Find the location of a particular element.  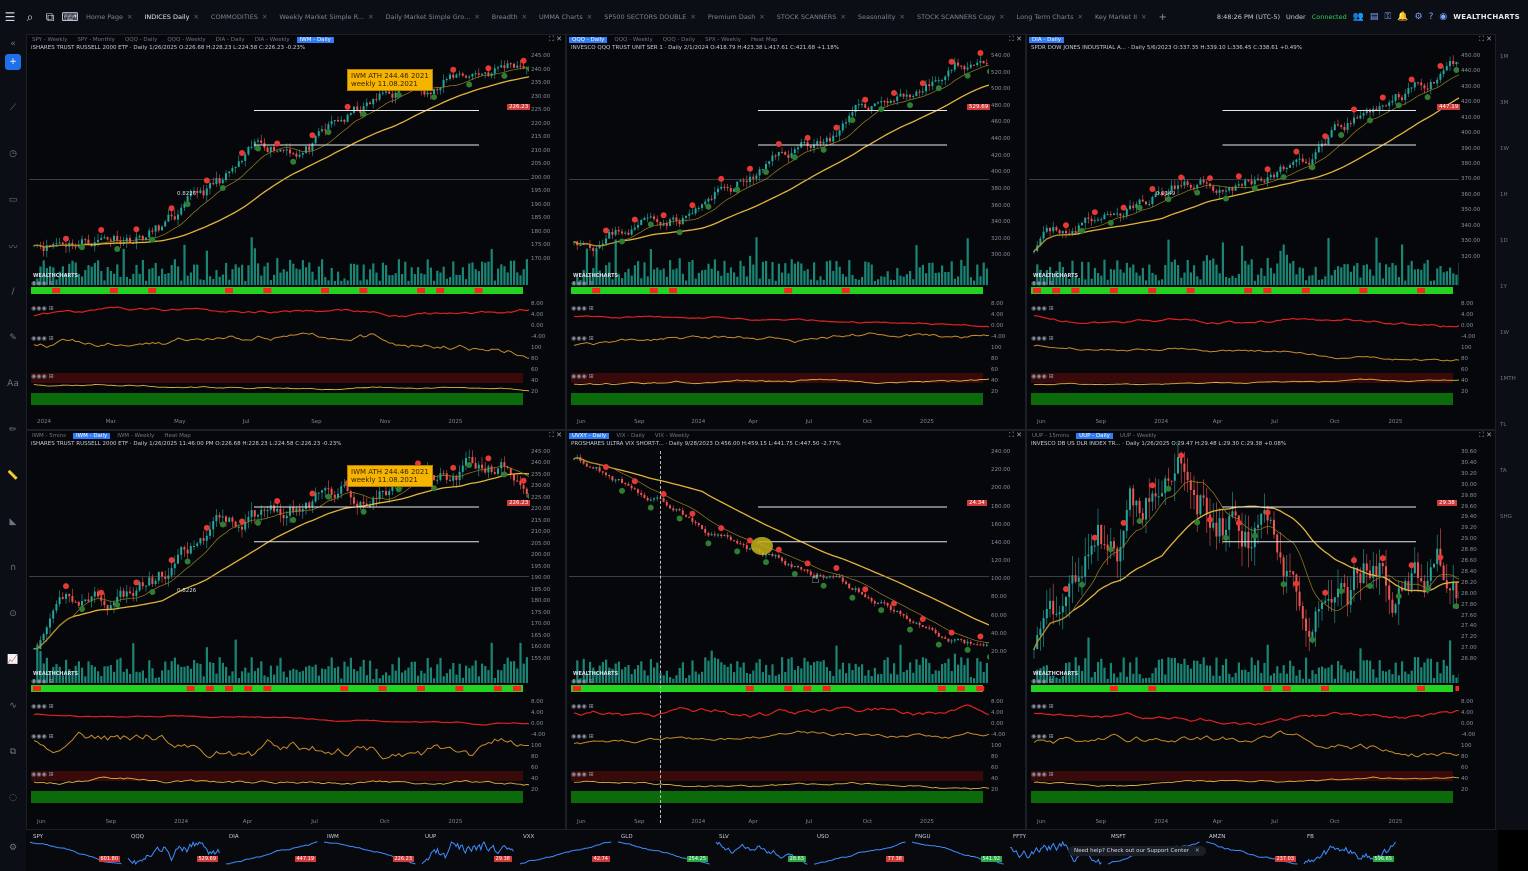

ruler-tool-icon: 📏 is located at coordinates (13, 476).